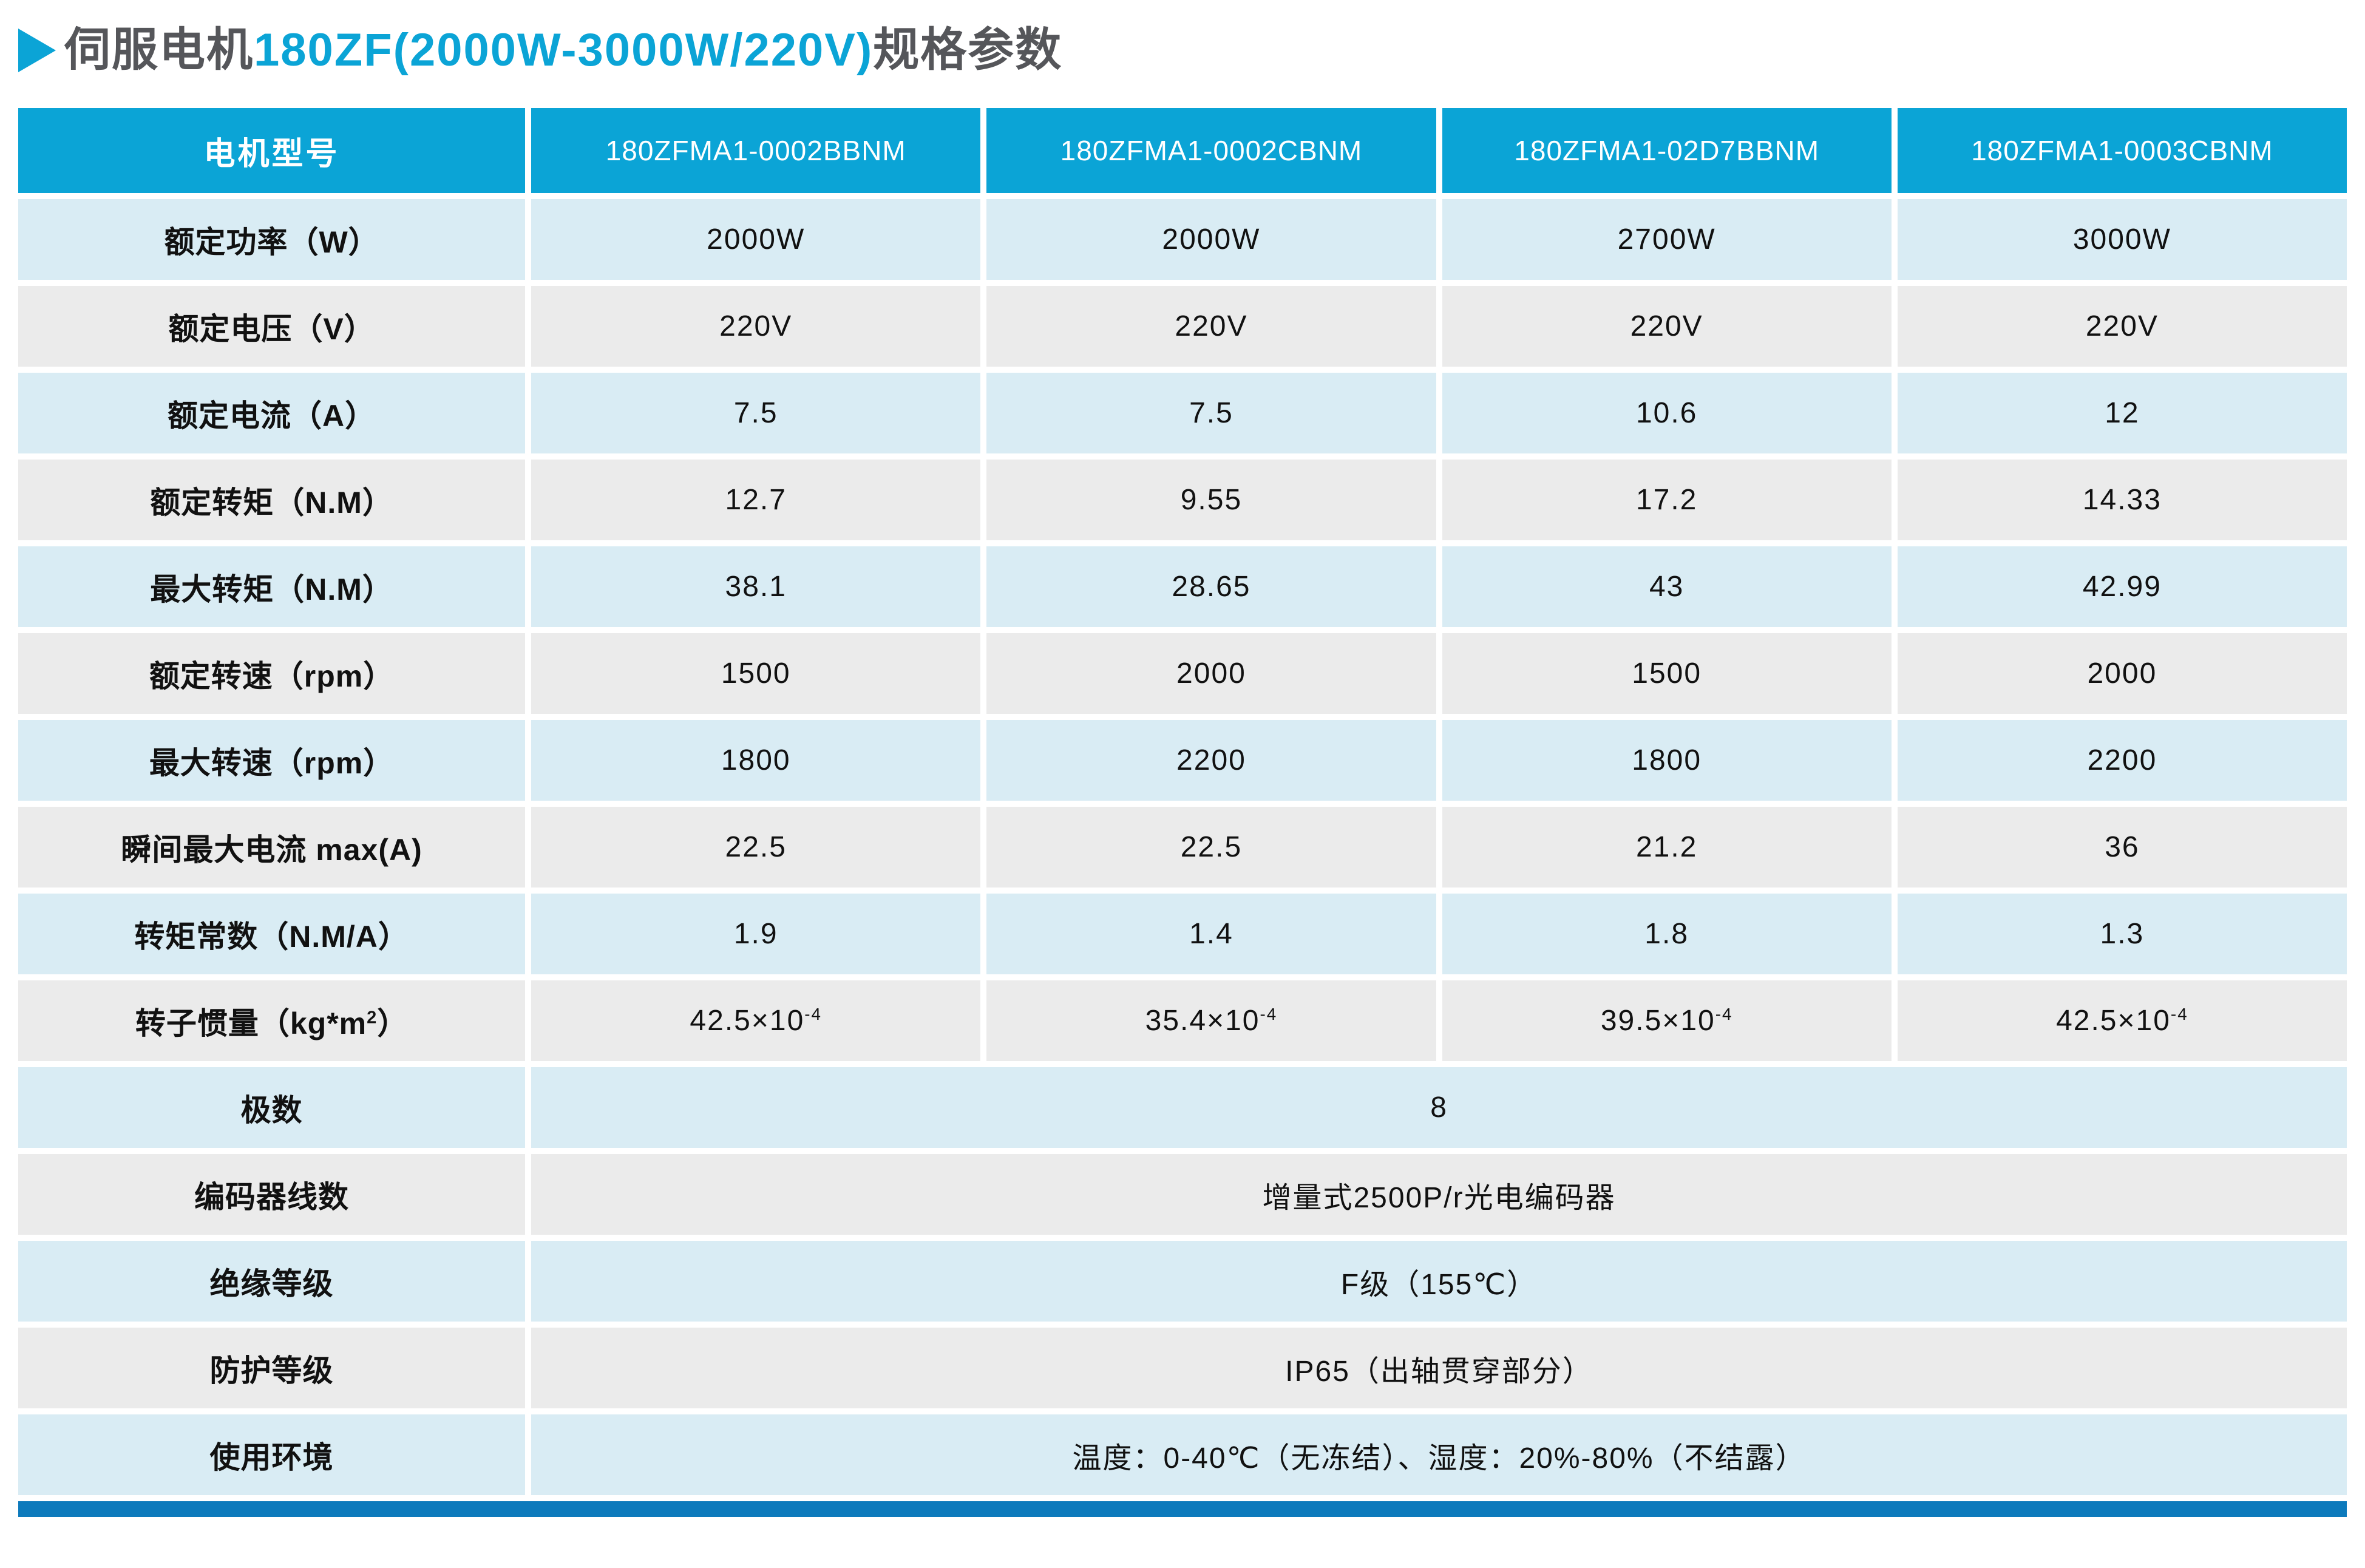 This screenshot has height=1568, width=2365. Describe the element at coordinates (2122, 847) in the screenshot. I see `spec-value-cell: 36` at that location.